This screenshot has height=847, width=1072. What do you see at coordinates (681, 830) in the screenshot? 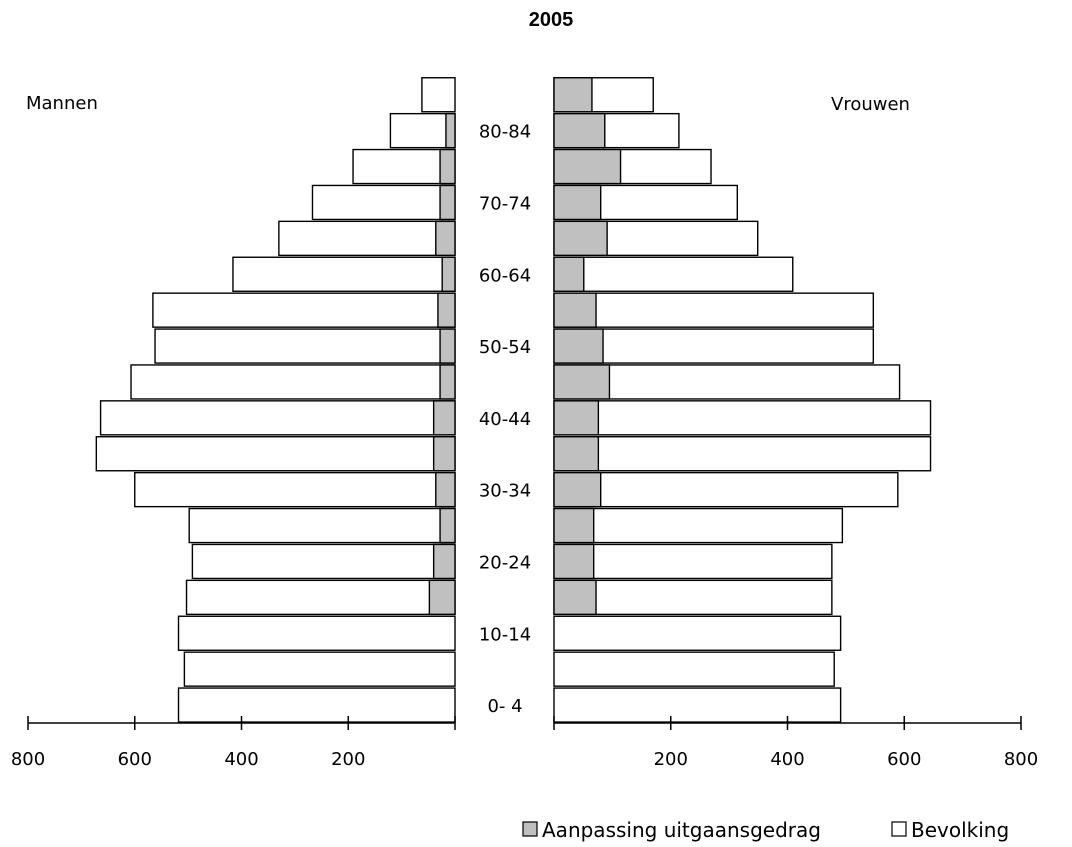
I see `legend-label-aanpassing: Aanpassing uitgaansgedrag` at bounding box center [681, 830].